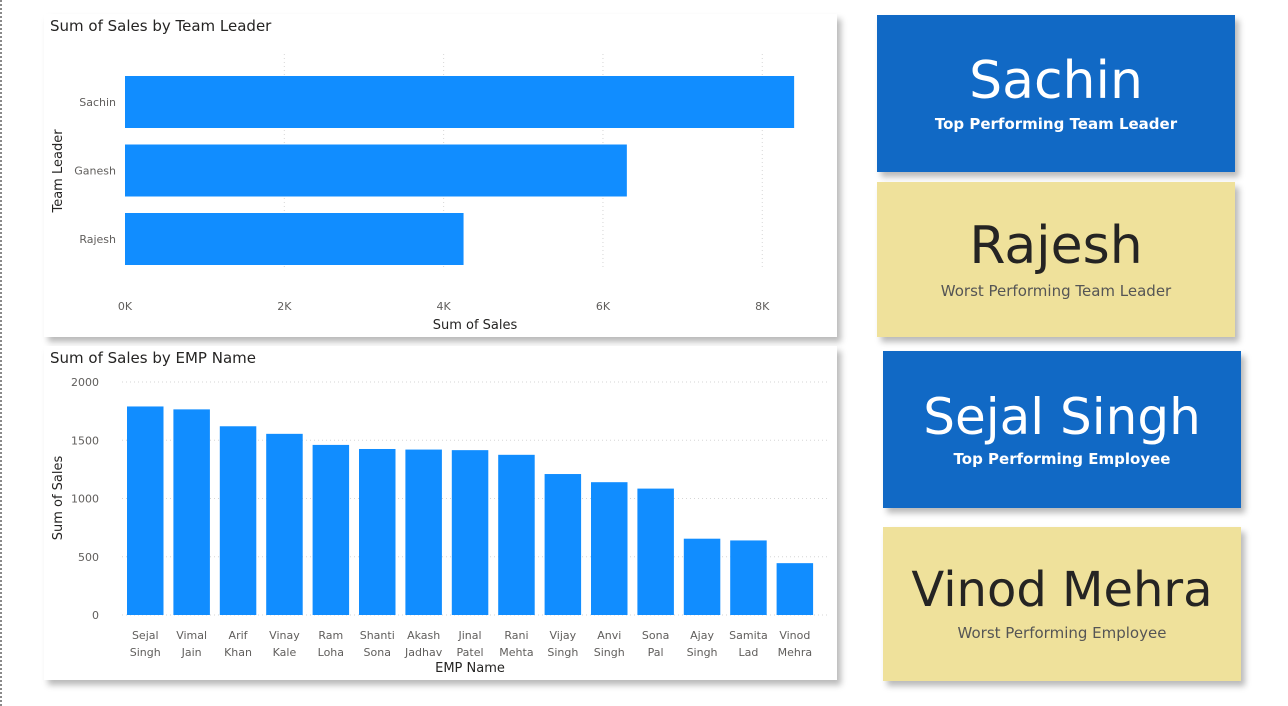 The width and height of the screenshot is (1288, 706). What do you see at coordinates (470, 652) in the screenshot?
I see `x-tick-label: Patel` at bounding box center [470, 652].